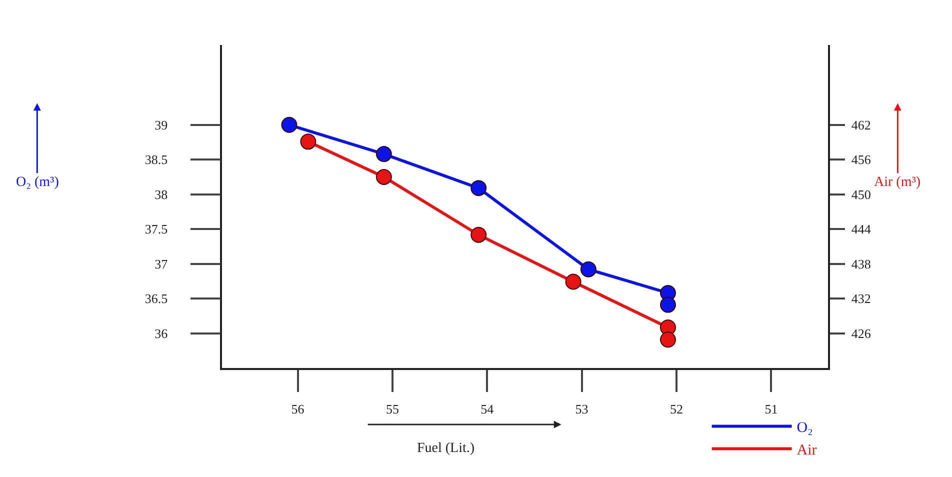  Describe the element at coordinates (861, 194) in the screenshot. I see `y2-tick-label: 450` at that location.